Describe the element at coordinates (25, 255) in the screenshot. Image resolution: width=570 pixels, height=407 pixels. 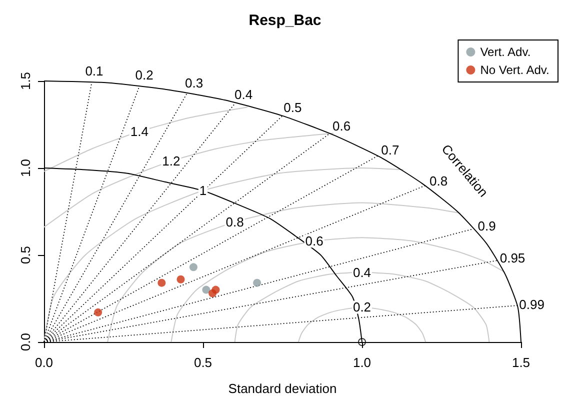
I see `y-tick-label: 0.5` at that location.